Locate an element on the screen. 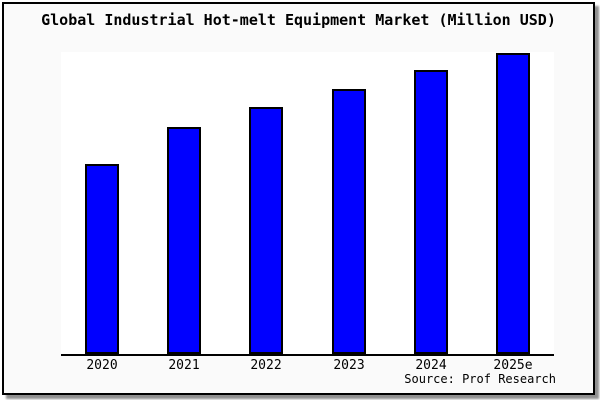 The image size is (600, 400). source-label: Source: Prof Research is located at coordinates (480, 379).